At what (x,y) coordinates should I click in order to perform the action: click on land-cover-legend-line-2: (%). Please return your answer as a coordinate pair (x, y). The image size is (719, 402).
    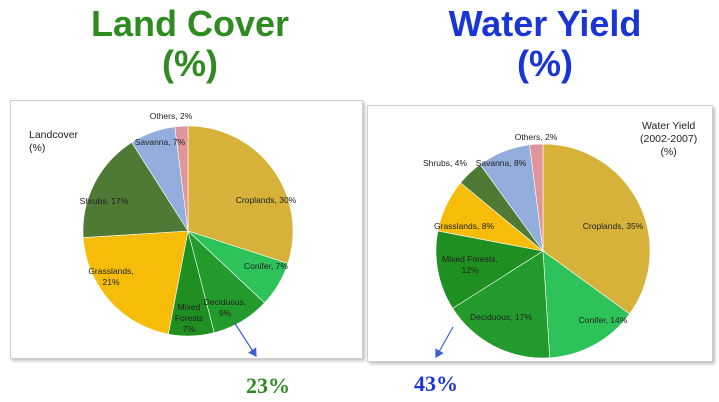
    Looking at the image, I should click on (37, 148).